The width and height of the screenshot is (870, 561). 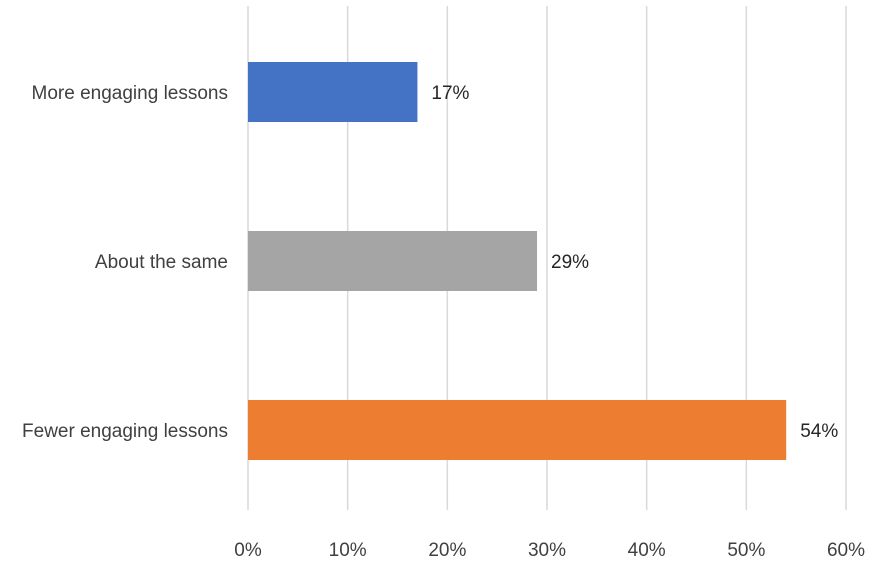 What do you see at coordinates (547, 550) in the screenshot?
I see `x-tick-label: 30%` at bounding box center [547, 550].